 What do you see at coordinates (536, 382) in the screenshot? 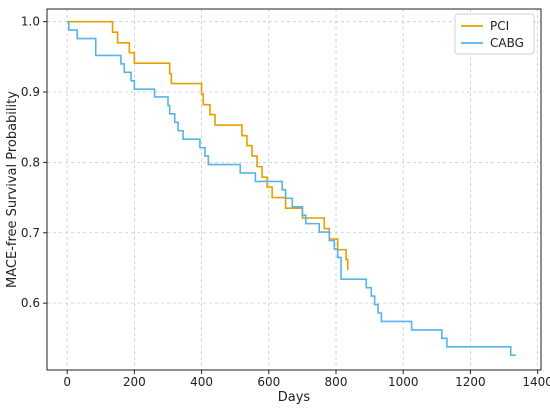
I see `x-tick-label: 1400` at bounding box center [536, 382].